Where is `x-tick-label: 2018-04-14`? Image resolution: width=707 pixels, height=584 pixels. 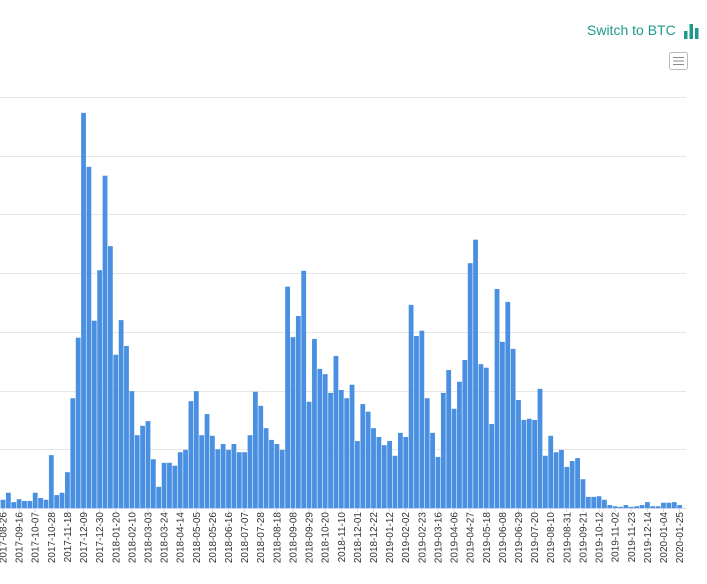
x-tick-label: 2018-04-14 is located at coordinates (181, 538).